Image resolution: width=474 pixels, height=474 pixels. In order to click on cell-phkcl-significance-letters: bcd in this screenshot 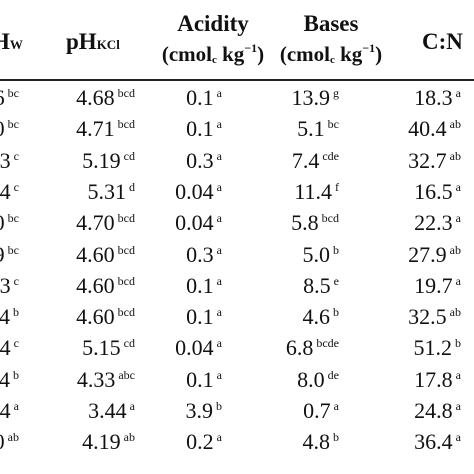, I will do `click(126, 280)`.